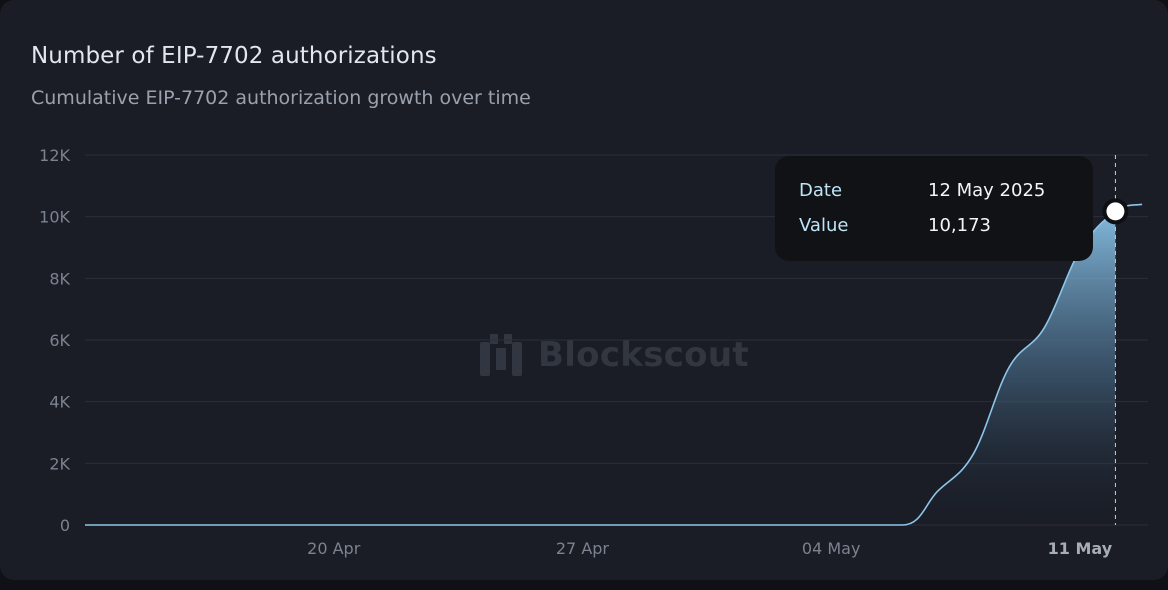  What do you see at coordinates (583, 548) in the screenshot?
I see `x-tick-label: 27 Apr` at bounding box center [583, 548].